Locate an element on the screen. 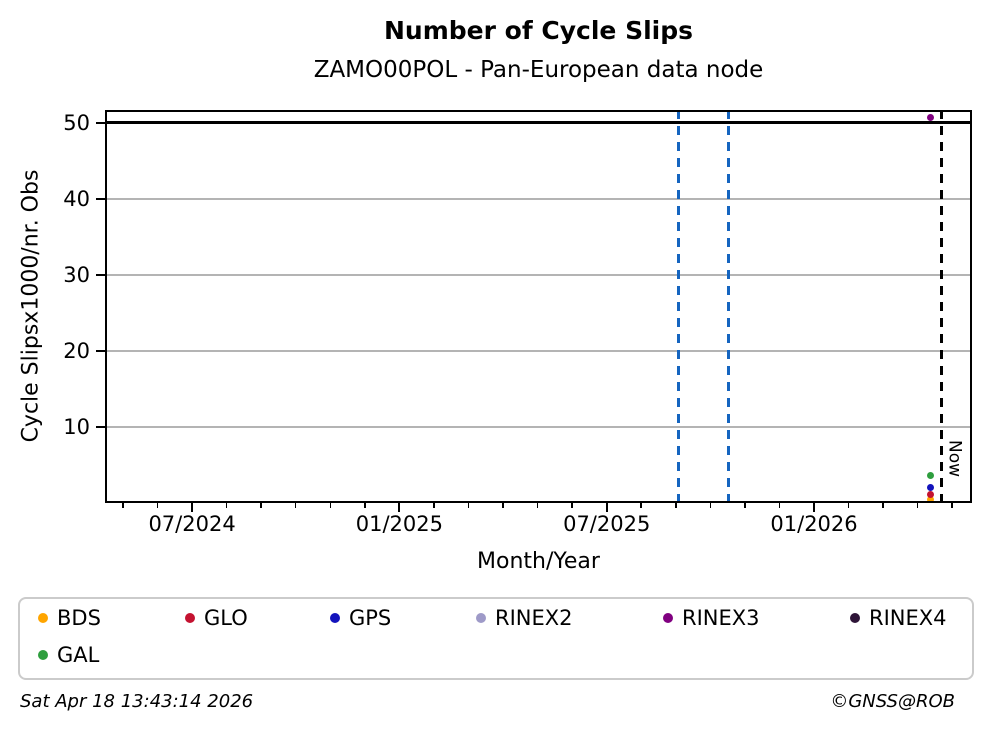 The image size is (992, 734). legend-label: BDS is located at coordinates (79, 618).